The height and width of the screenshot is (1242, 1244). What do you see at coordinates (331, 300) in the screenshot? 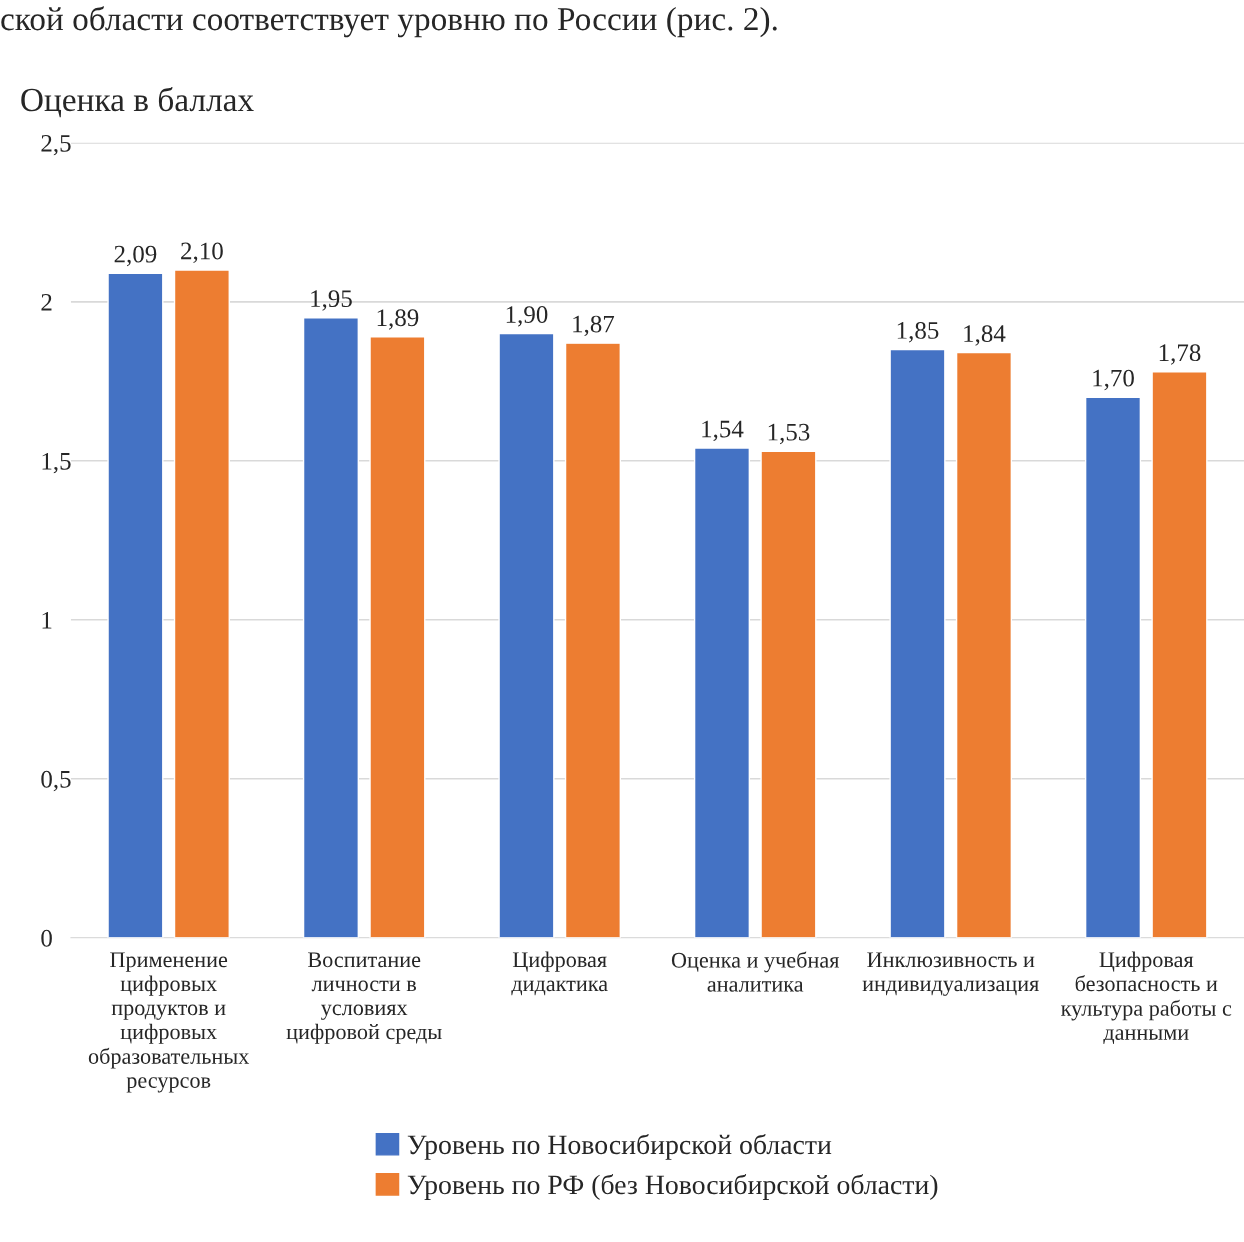
I see `data-label: 1,95` at bounding box center [331, 300].